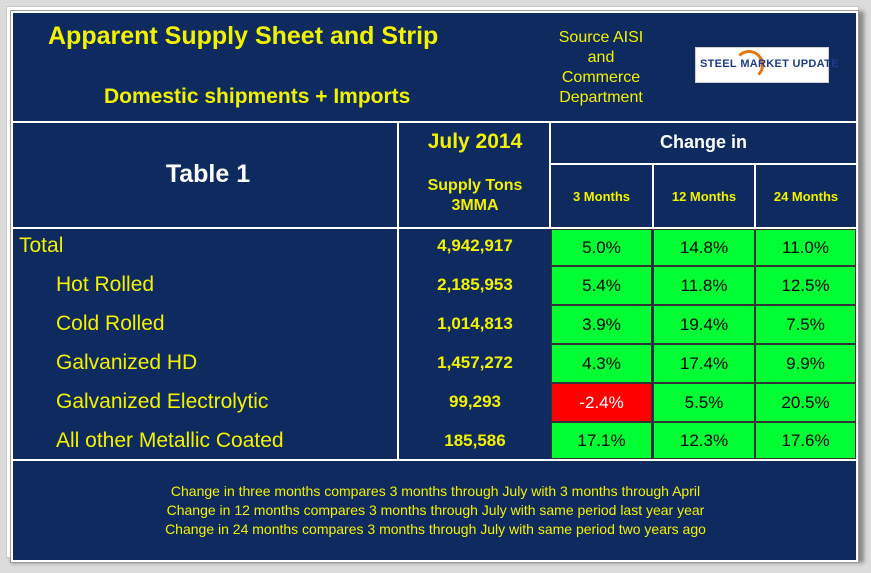 Image resolution: width=871 pixels, height=573 pixels. Describe the element at coordinates (475, 205) in the screenshot. I see `supply-header-line: 3MMA` at that location.